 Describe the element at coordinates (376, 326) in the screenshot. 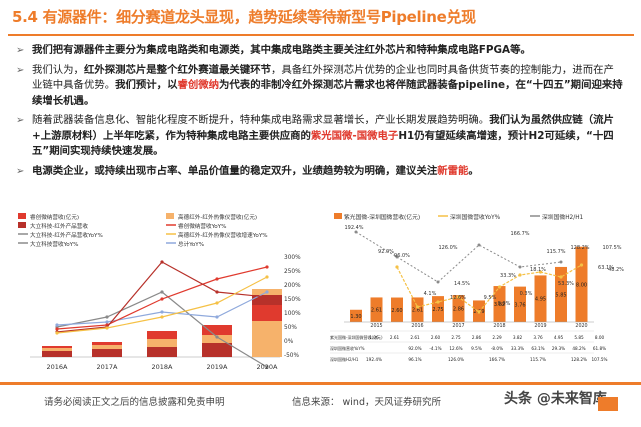

I see `table-header-cell: 2015` at that location.